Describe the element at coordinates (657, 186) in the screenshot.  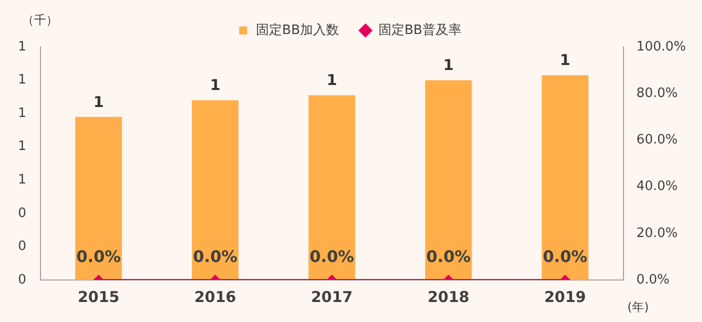
I see `y2-tick-label: 40.0%` at that location.